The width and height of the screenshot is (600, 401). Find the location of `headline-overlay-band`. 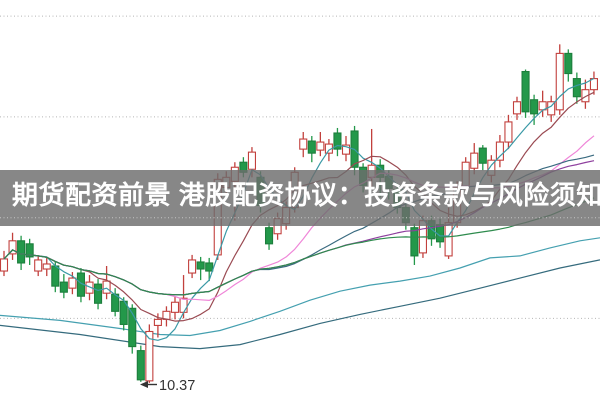

headline-overlay-band is located at coordinates (300, 198).